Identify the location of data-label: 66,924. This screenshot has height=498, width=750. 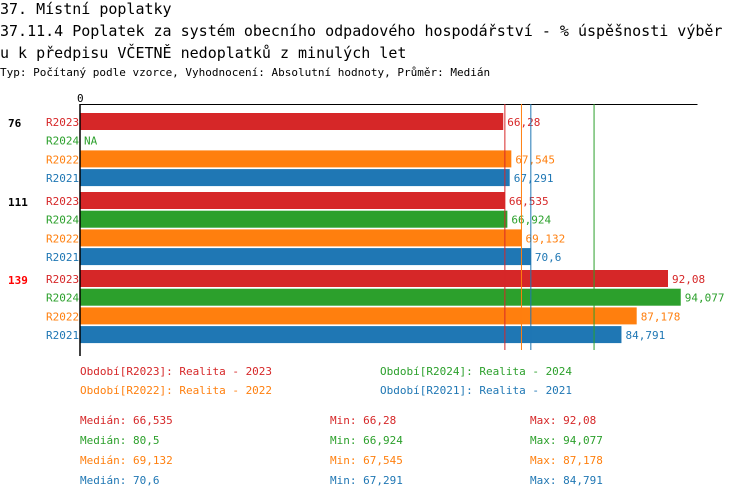
(531, 220).